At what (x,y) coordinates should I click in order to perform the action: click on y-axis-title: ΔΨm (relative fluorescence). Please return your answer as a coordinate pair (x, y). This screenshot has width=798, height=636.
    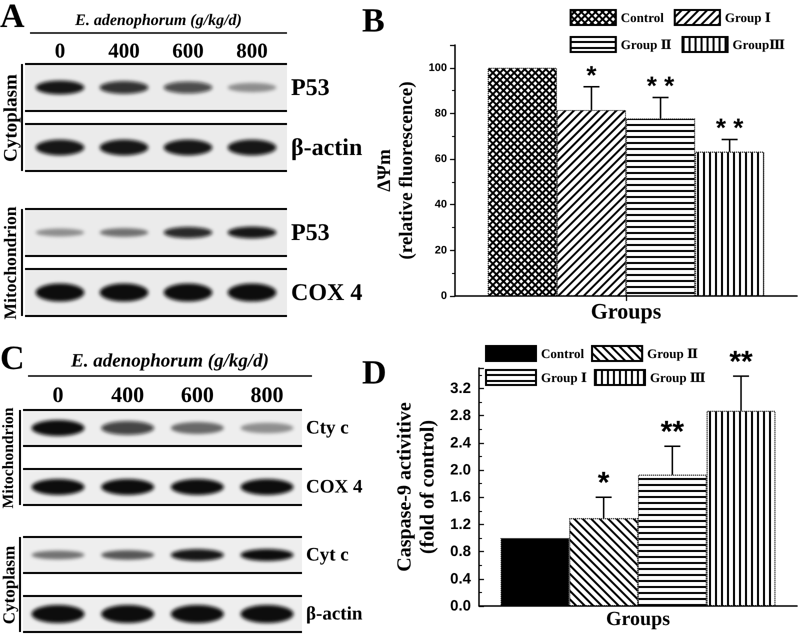
    Looking at the image, I should click on (396, 170).